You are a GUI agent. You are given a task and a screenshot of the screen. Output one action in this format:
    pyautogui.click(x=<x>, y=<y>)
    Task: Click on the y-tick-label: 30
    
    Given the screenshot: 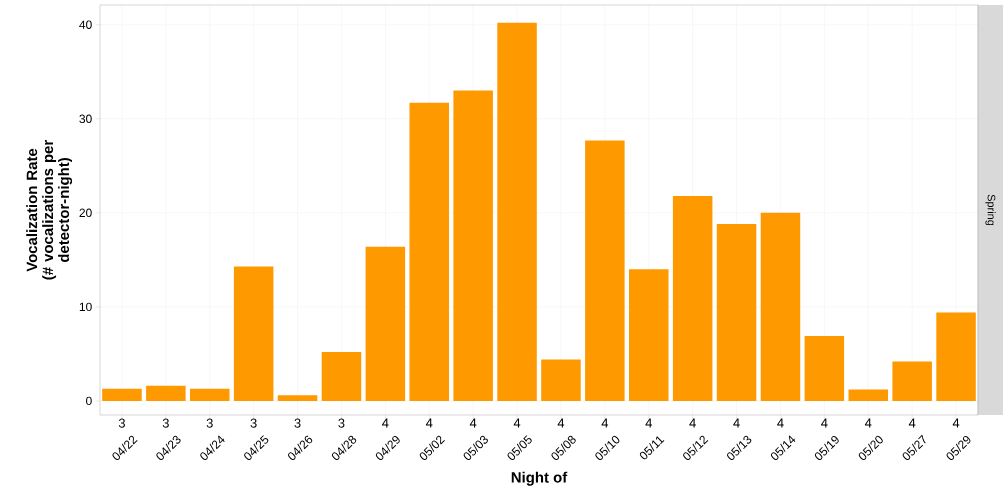 What is the action you would take?
    pyautogui.click(x=85, y=119)
    